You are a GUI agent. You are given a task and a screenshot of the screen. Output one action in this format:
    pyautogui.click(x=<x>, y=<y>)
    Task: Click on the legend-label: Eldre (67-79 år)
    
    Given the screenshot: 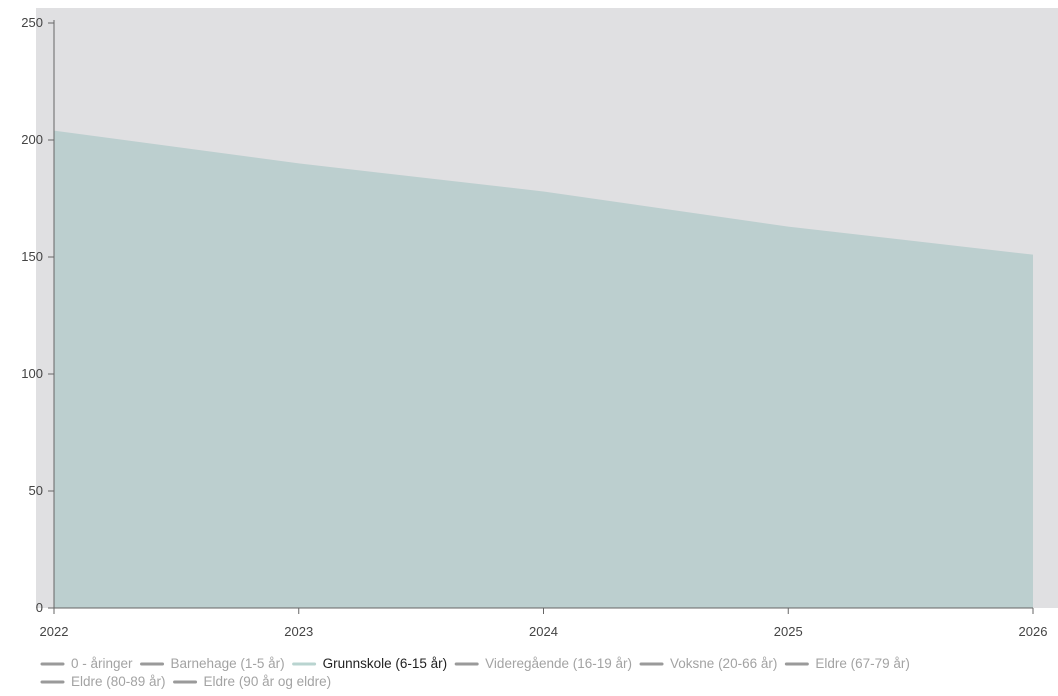 What is the action you would take?
    pyautogui.click(x=862, y=663)
    